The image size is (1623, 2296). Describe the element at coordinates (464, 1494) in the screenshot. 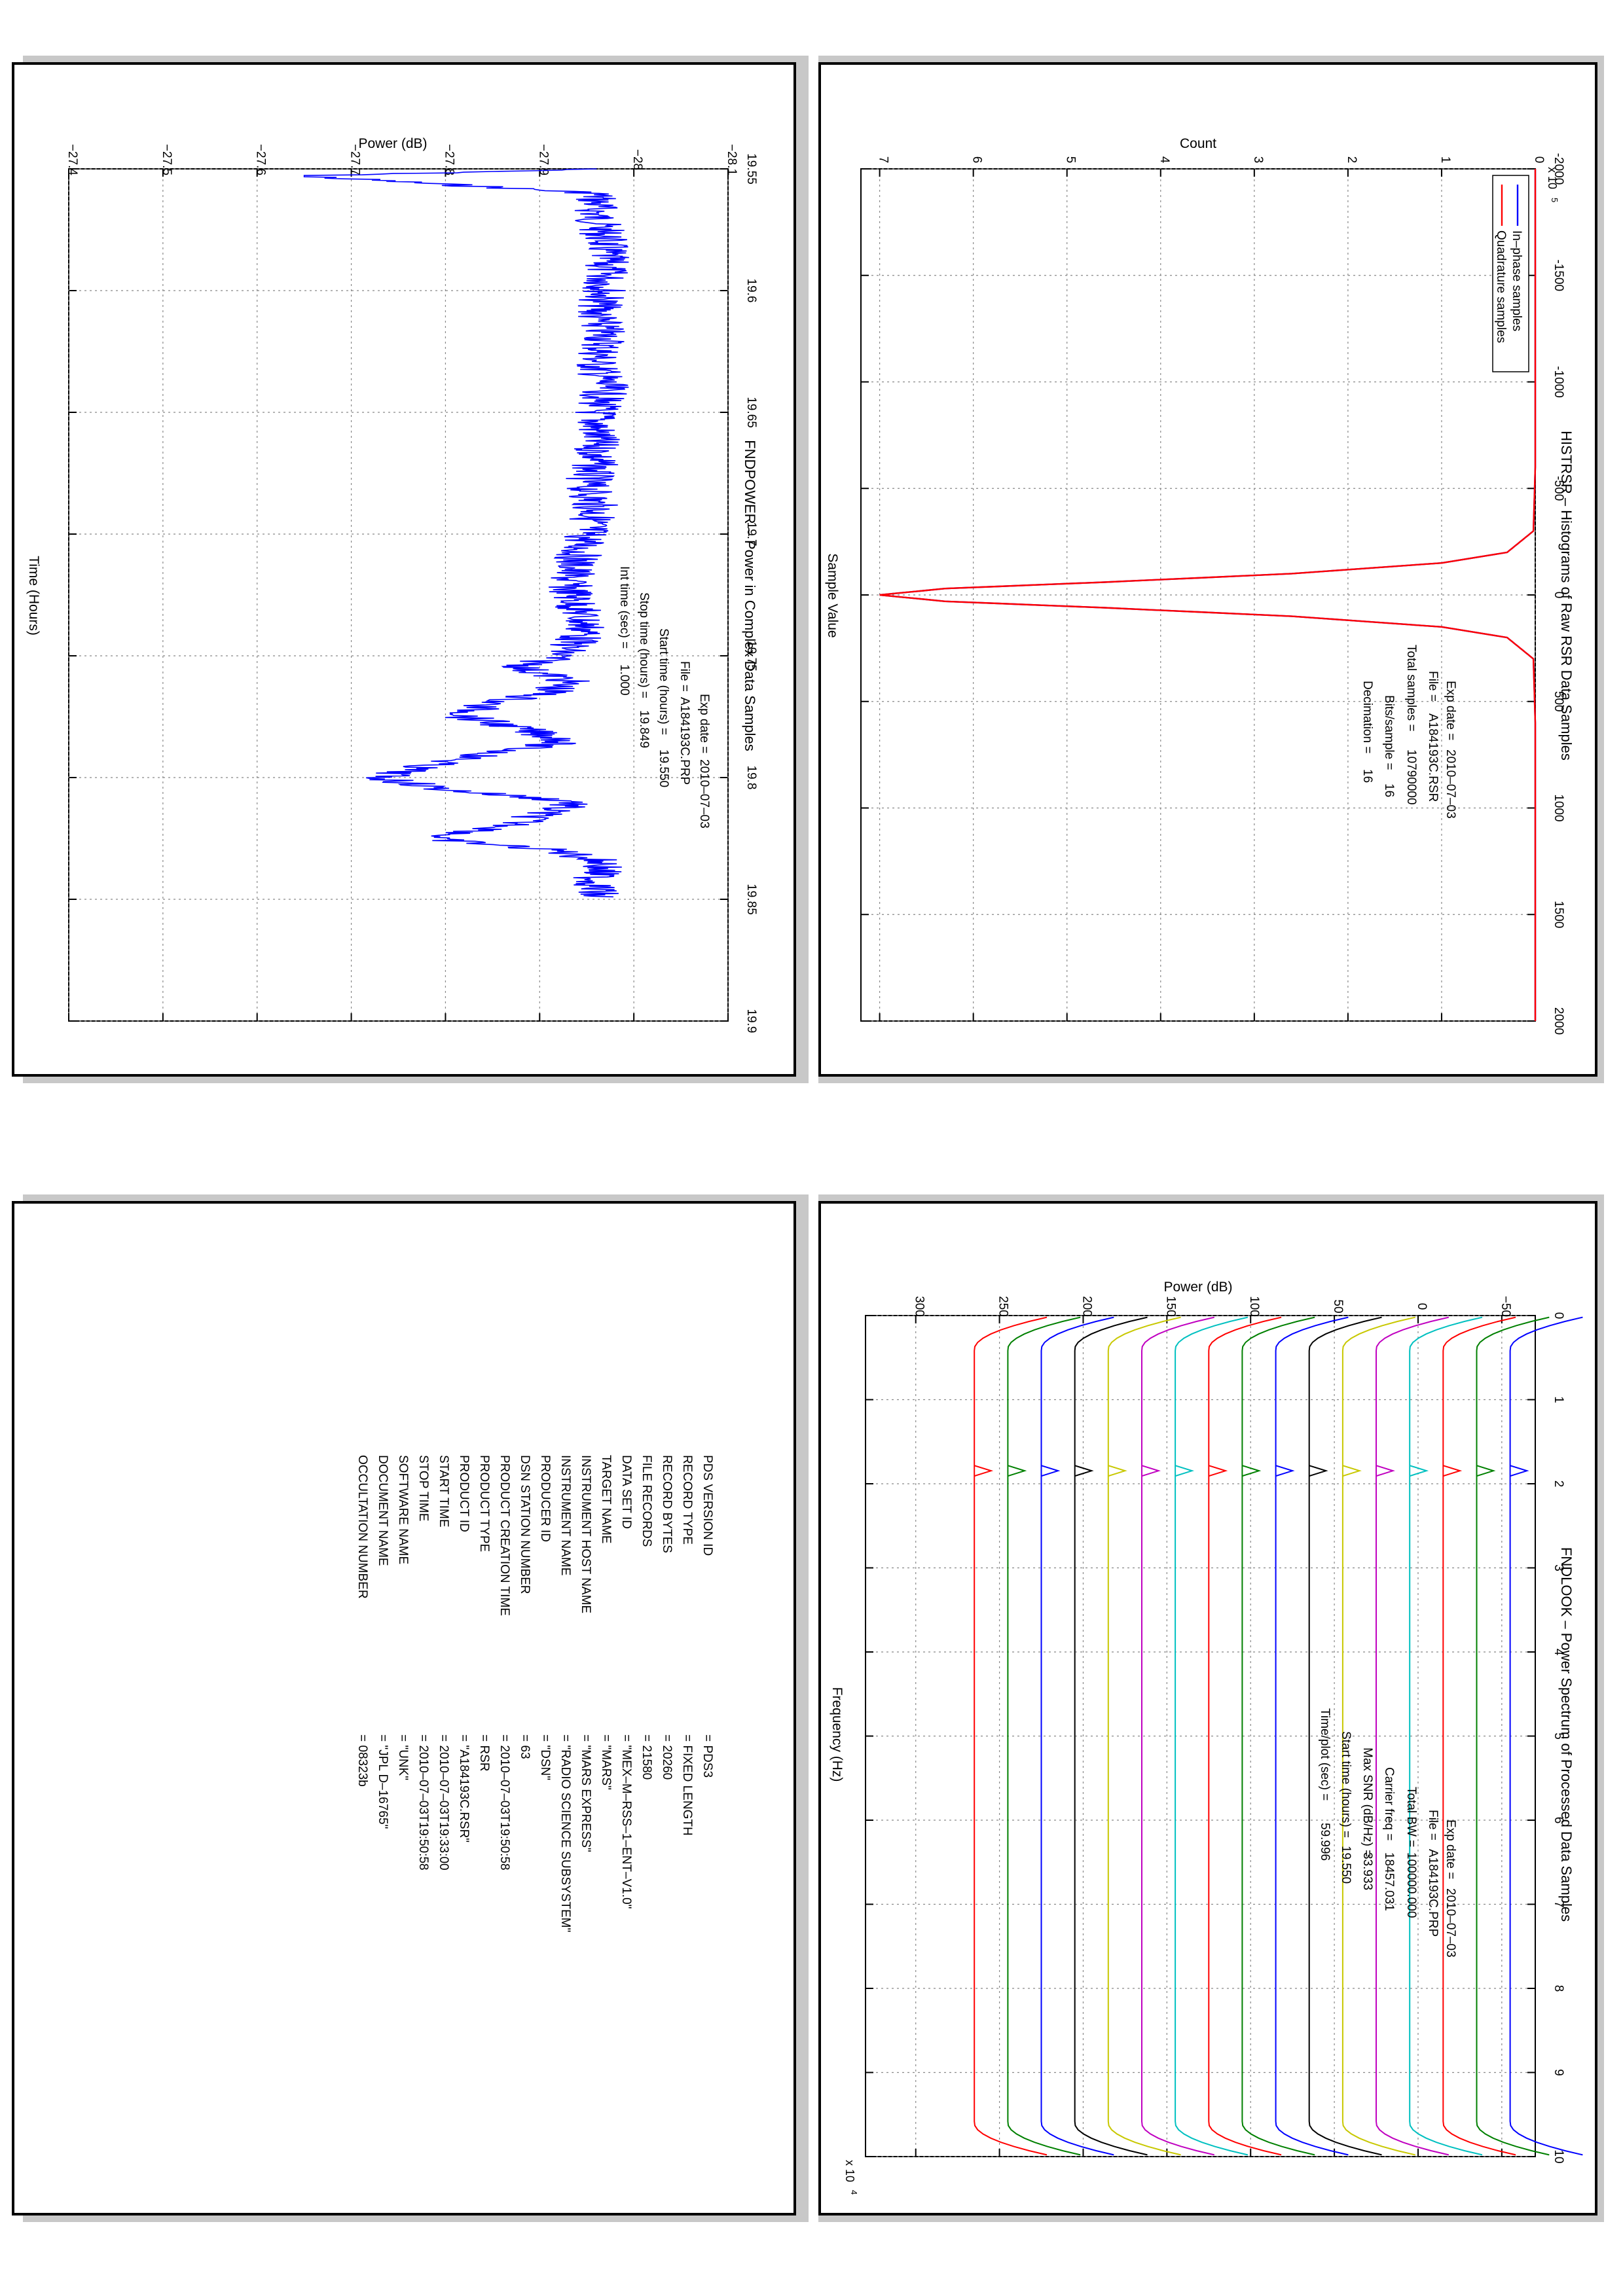

I see `label-key: PRODUCT ID` at that location.